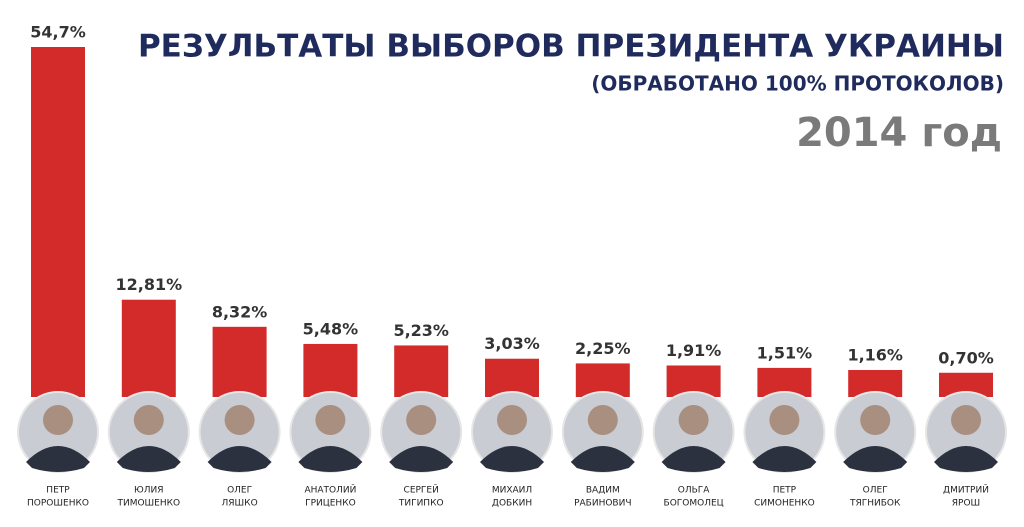 The height and width of the screenshot is (527, 1024). What do you see at coordinates (148, 491) in the screenshot?
I see `candidate-first-name: ЮЛИЯ` at bounding box center [148, 491].